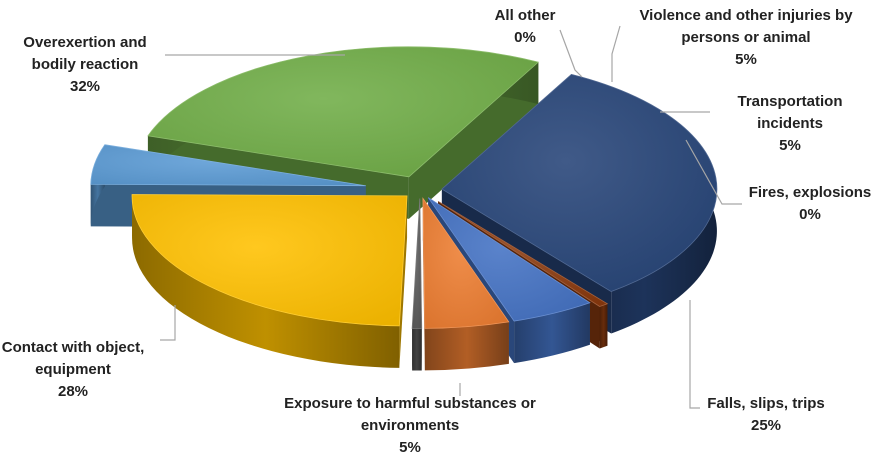 The image size is (896, 464). Describe the element at coordinates (84, 64) in the screenshot. I see `data-label: Overexertion and bodily reaction 32%` at that location.